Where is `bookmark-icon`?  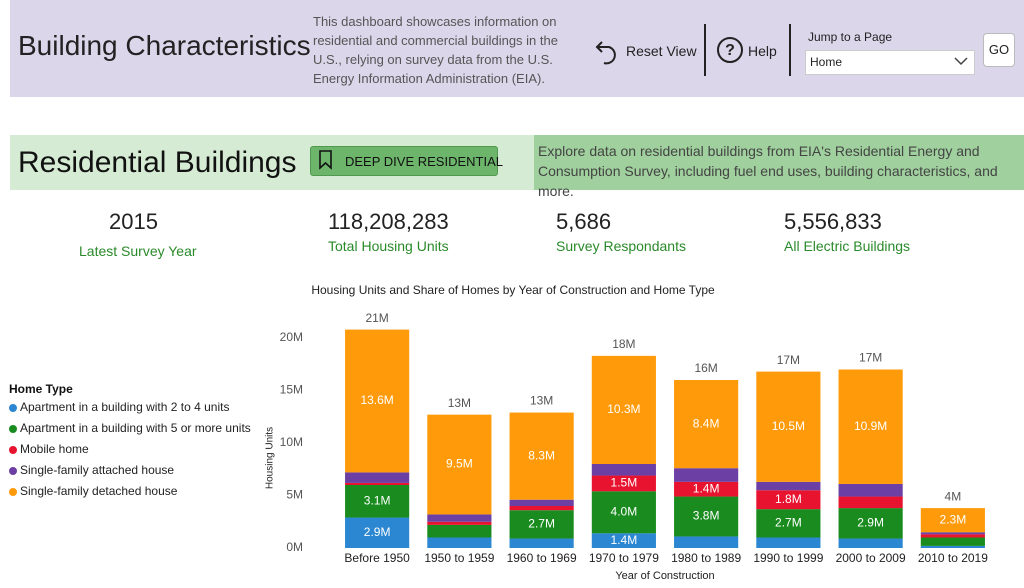
bookmark-icon is located at coordinates (326, 160).